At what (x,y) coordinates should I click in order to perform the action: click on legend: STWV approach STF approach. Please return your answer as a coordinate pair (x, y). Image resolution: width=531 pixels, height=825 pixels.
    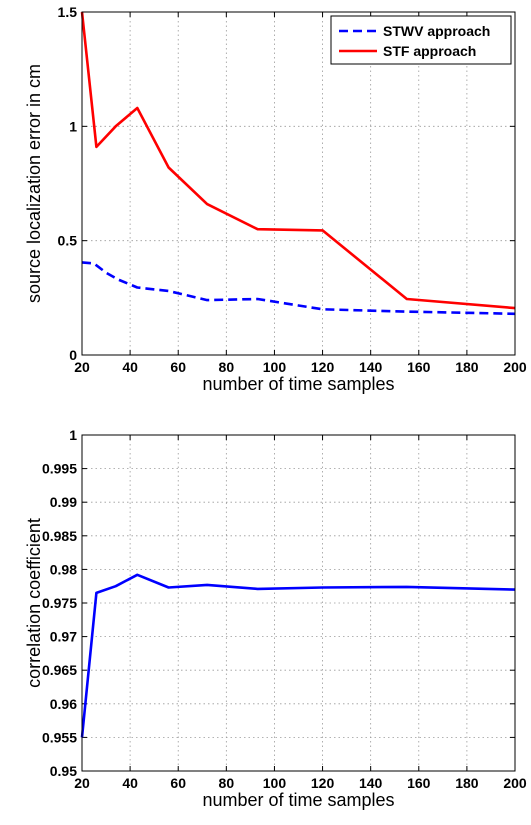
    Looking at the image, I should click on (421, 40).